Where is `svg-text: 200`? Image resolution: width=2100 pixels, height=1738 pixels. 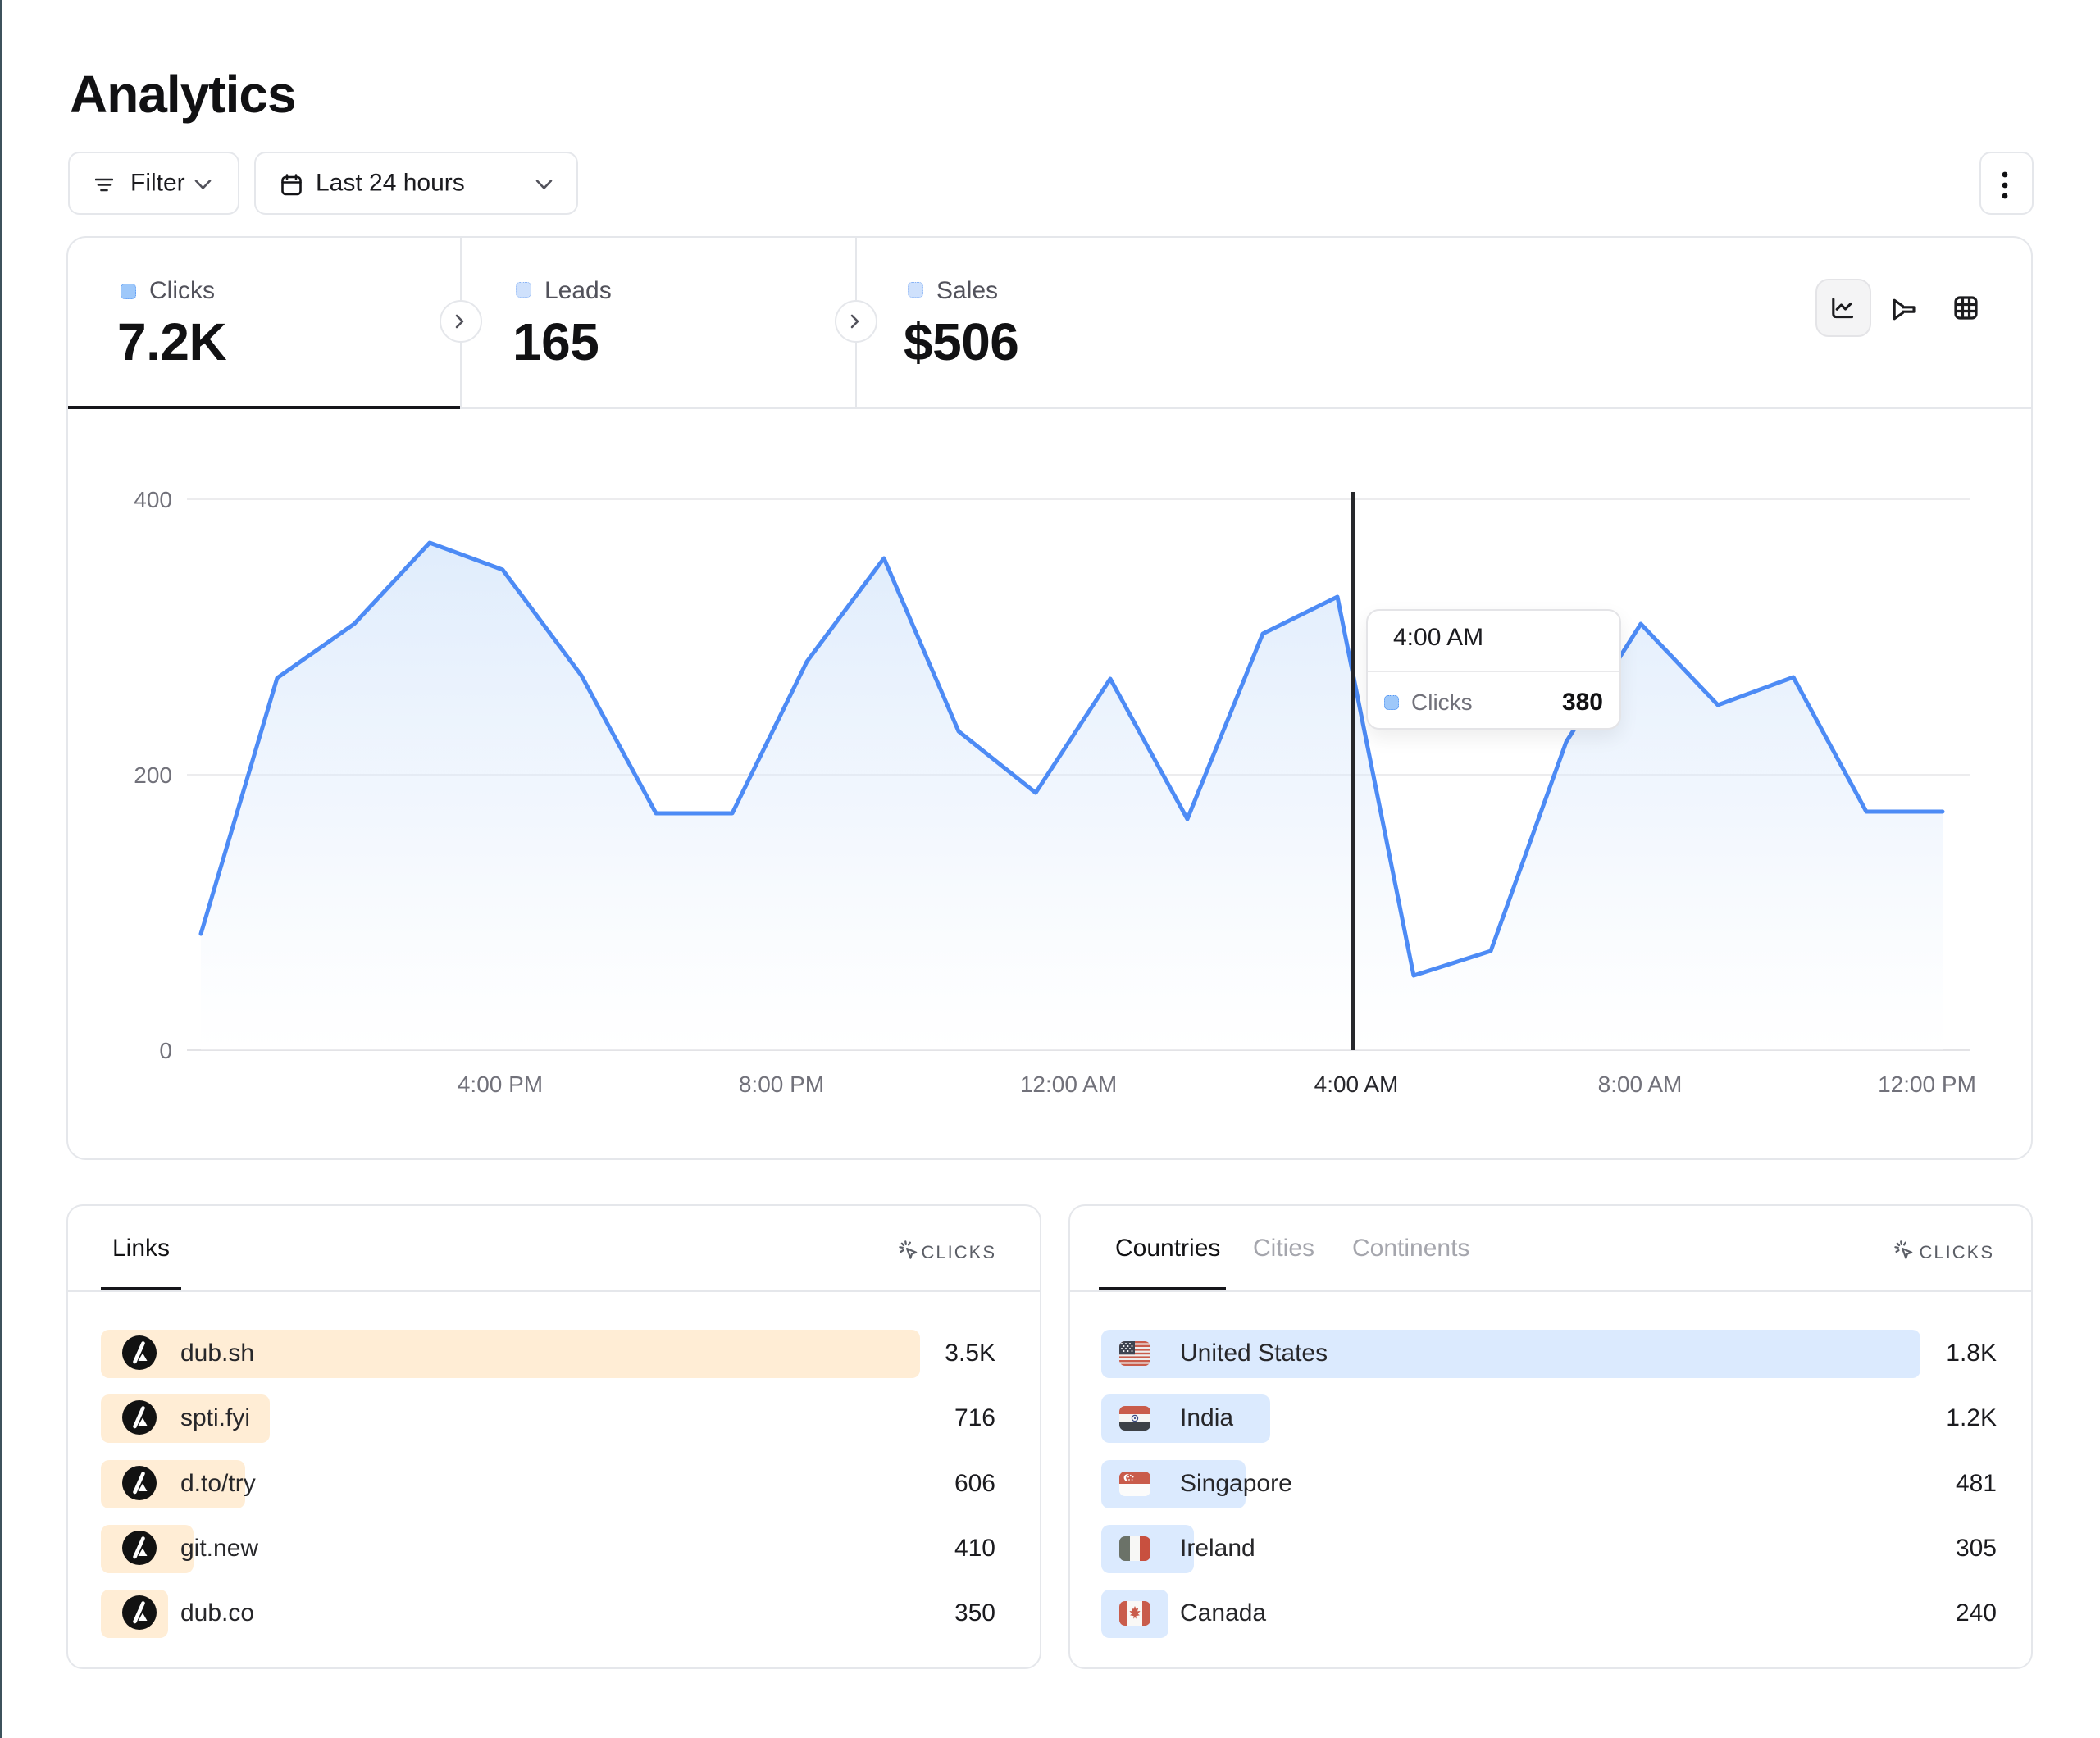
svg-text: 200 is located at coordinates (153, 775).